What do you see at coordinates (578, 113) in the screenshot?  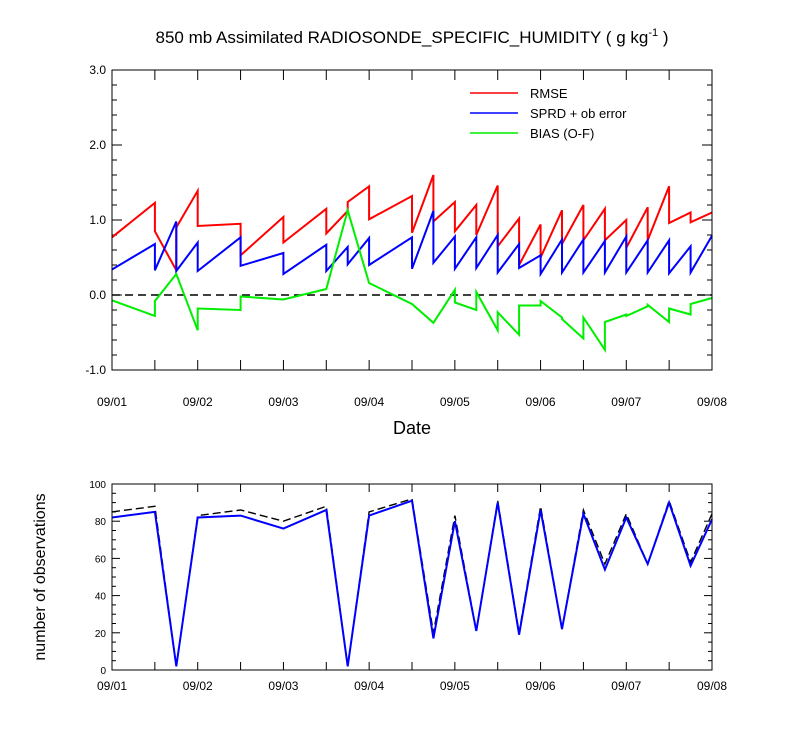 I see `legend-label-sprd-ob-error: SPRD + ob error` at bounding box center [578, 113].